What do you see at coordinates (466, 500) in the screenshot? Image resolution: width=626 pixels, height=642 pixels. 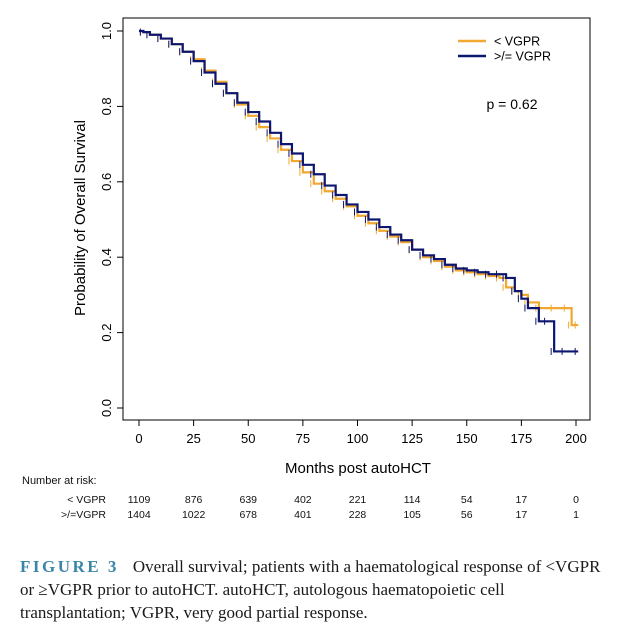 I see `risk-count: 54` at bounding box center [466, 500].